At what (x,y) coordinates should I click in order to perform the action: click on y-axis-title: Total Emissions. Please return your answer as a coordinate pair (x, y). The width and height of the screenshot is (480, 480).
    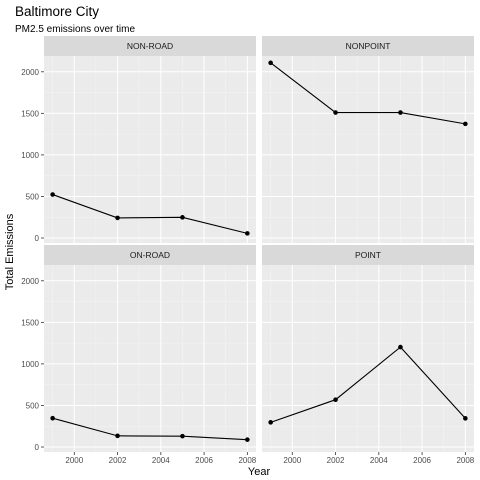
    Looking at the image, I should click on (10, 251).